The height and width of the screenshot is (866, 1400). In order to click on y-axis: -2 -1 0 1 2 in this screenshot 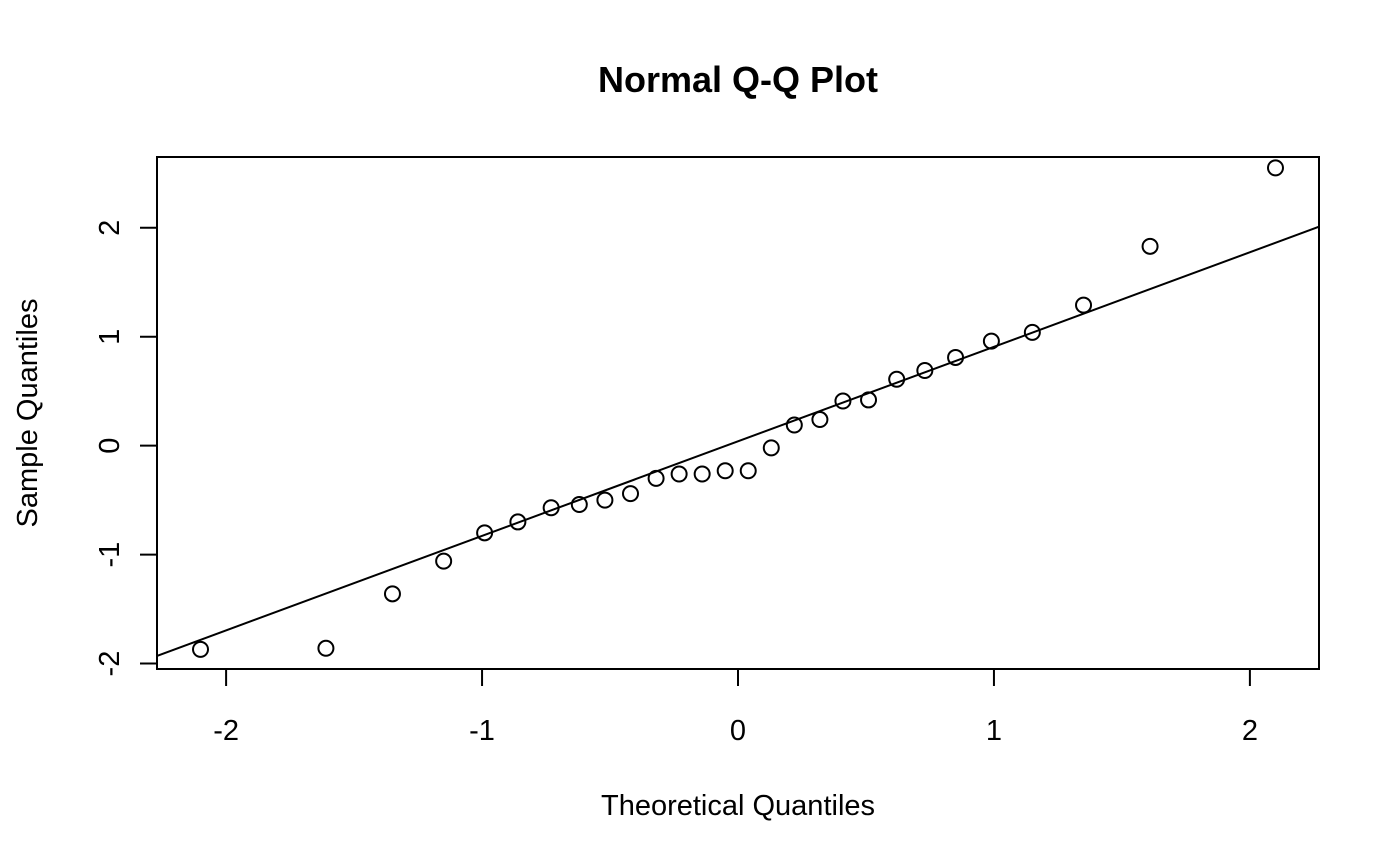, I will do `click(126, 448)`.